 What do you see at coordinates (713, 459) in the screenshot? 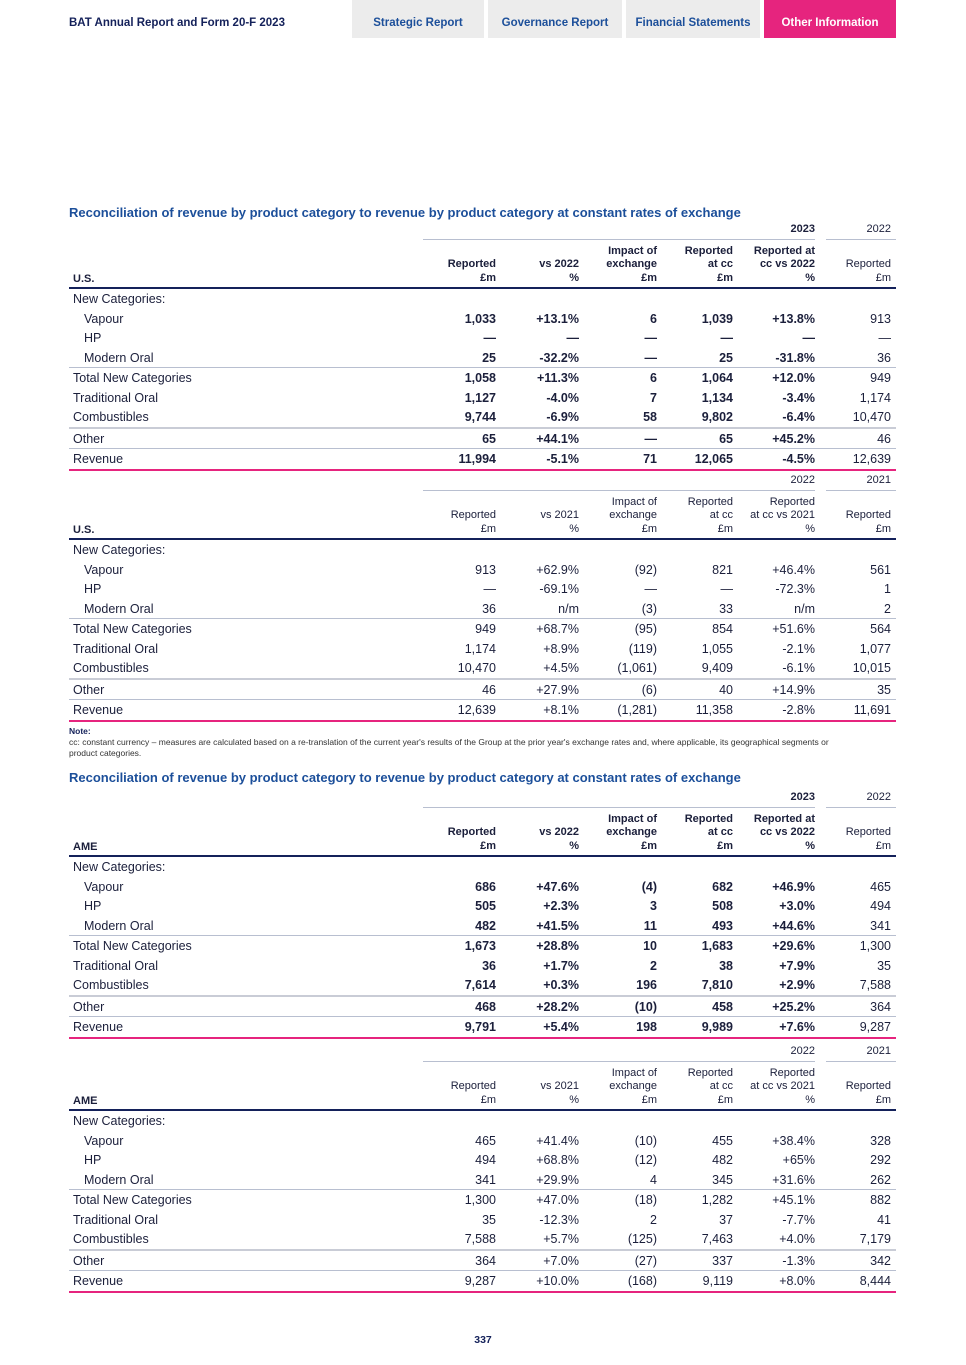
I see `cell-value: 12,065` at bounding box center [713, 459].